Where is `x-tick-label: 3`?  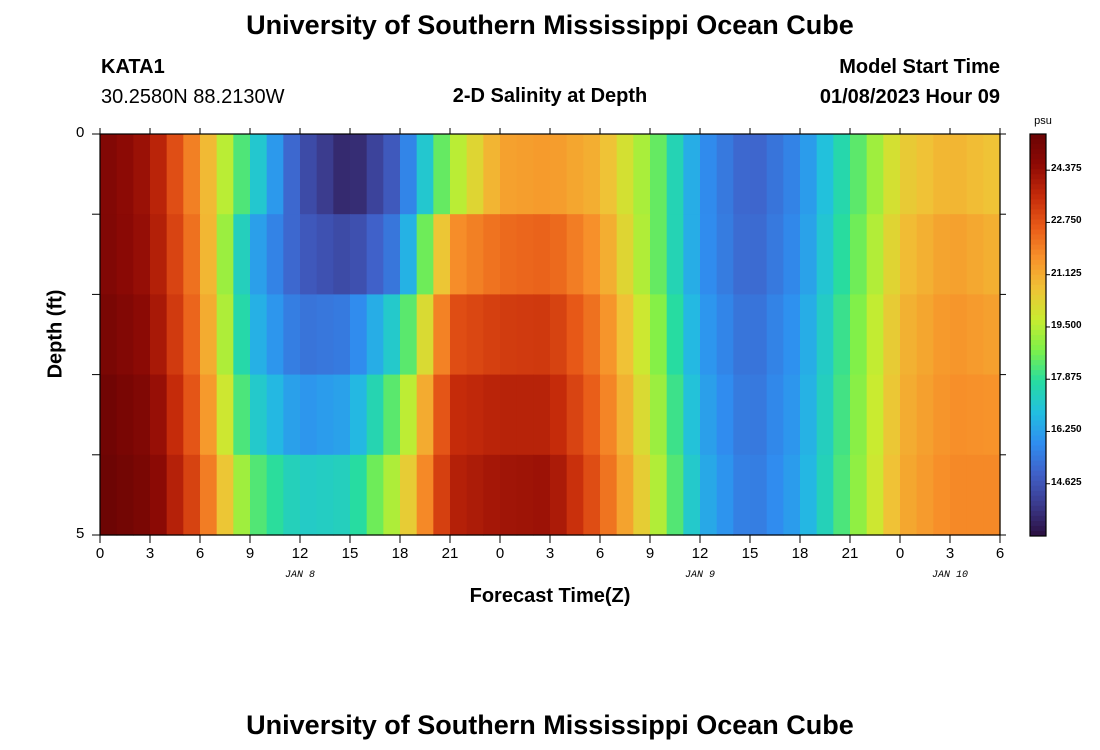
x-tick-label: 3 is located at coordinates (550, 553).